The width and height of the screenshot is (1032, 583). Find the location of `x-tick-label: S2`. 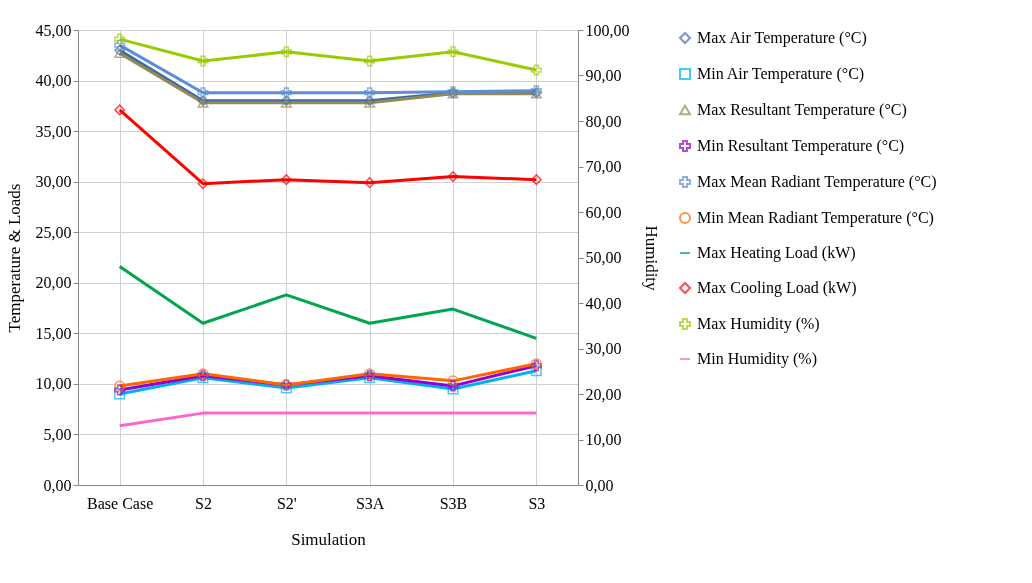

x-tick-label: S2 is located at coordinates (203, 503).